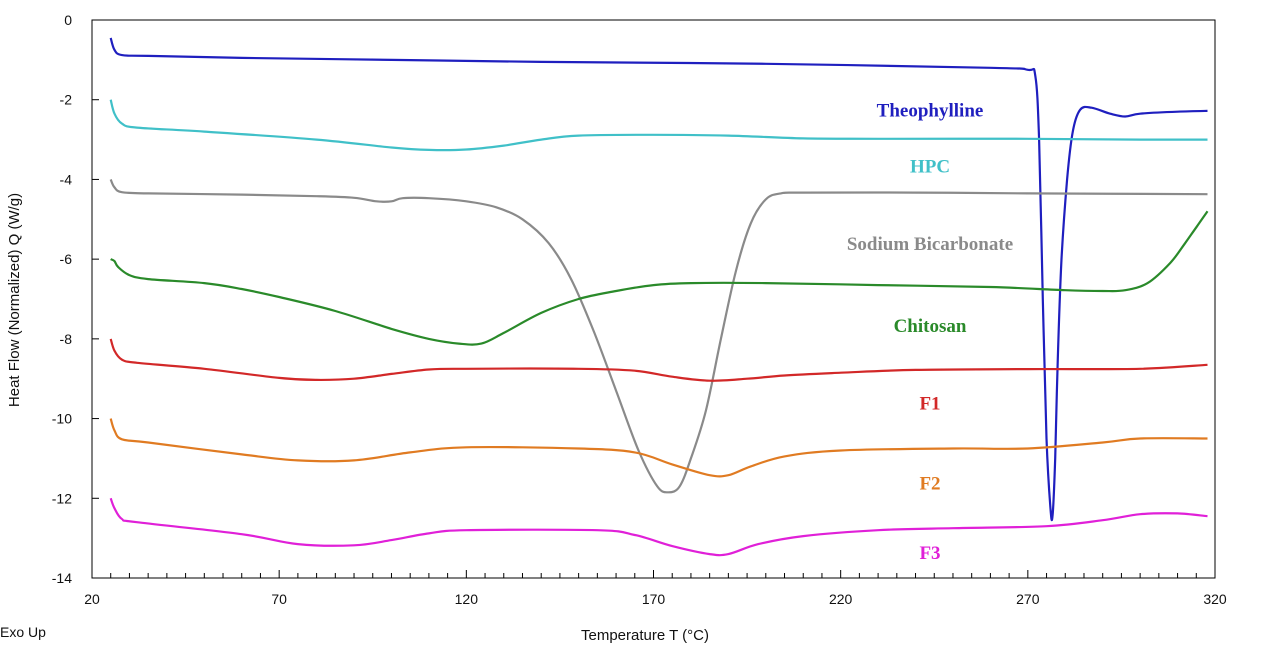 The width and height of the screenshot is (1270, 645). What do you see at coordinates (66, 339) in the screenshot?
I see `y-tick-label: -8` at bounding box center [66, 339].